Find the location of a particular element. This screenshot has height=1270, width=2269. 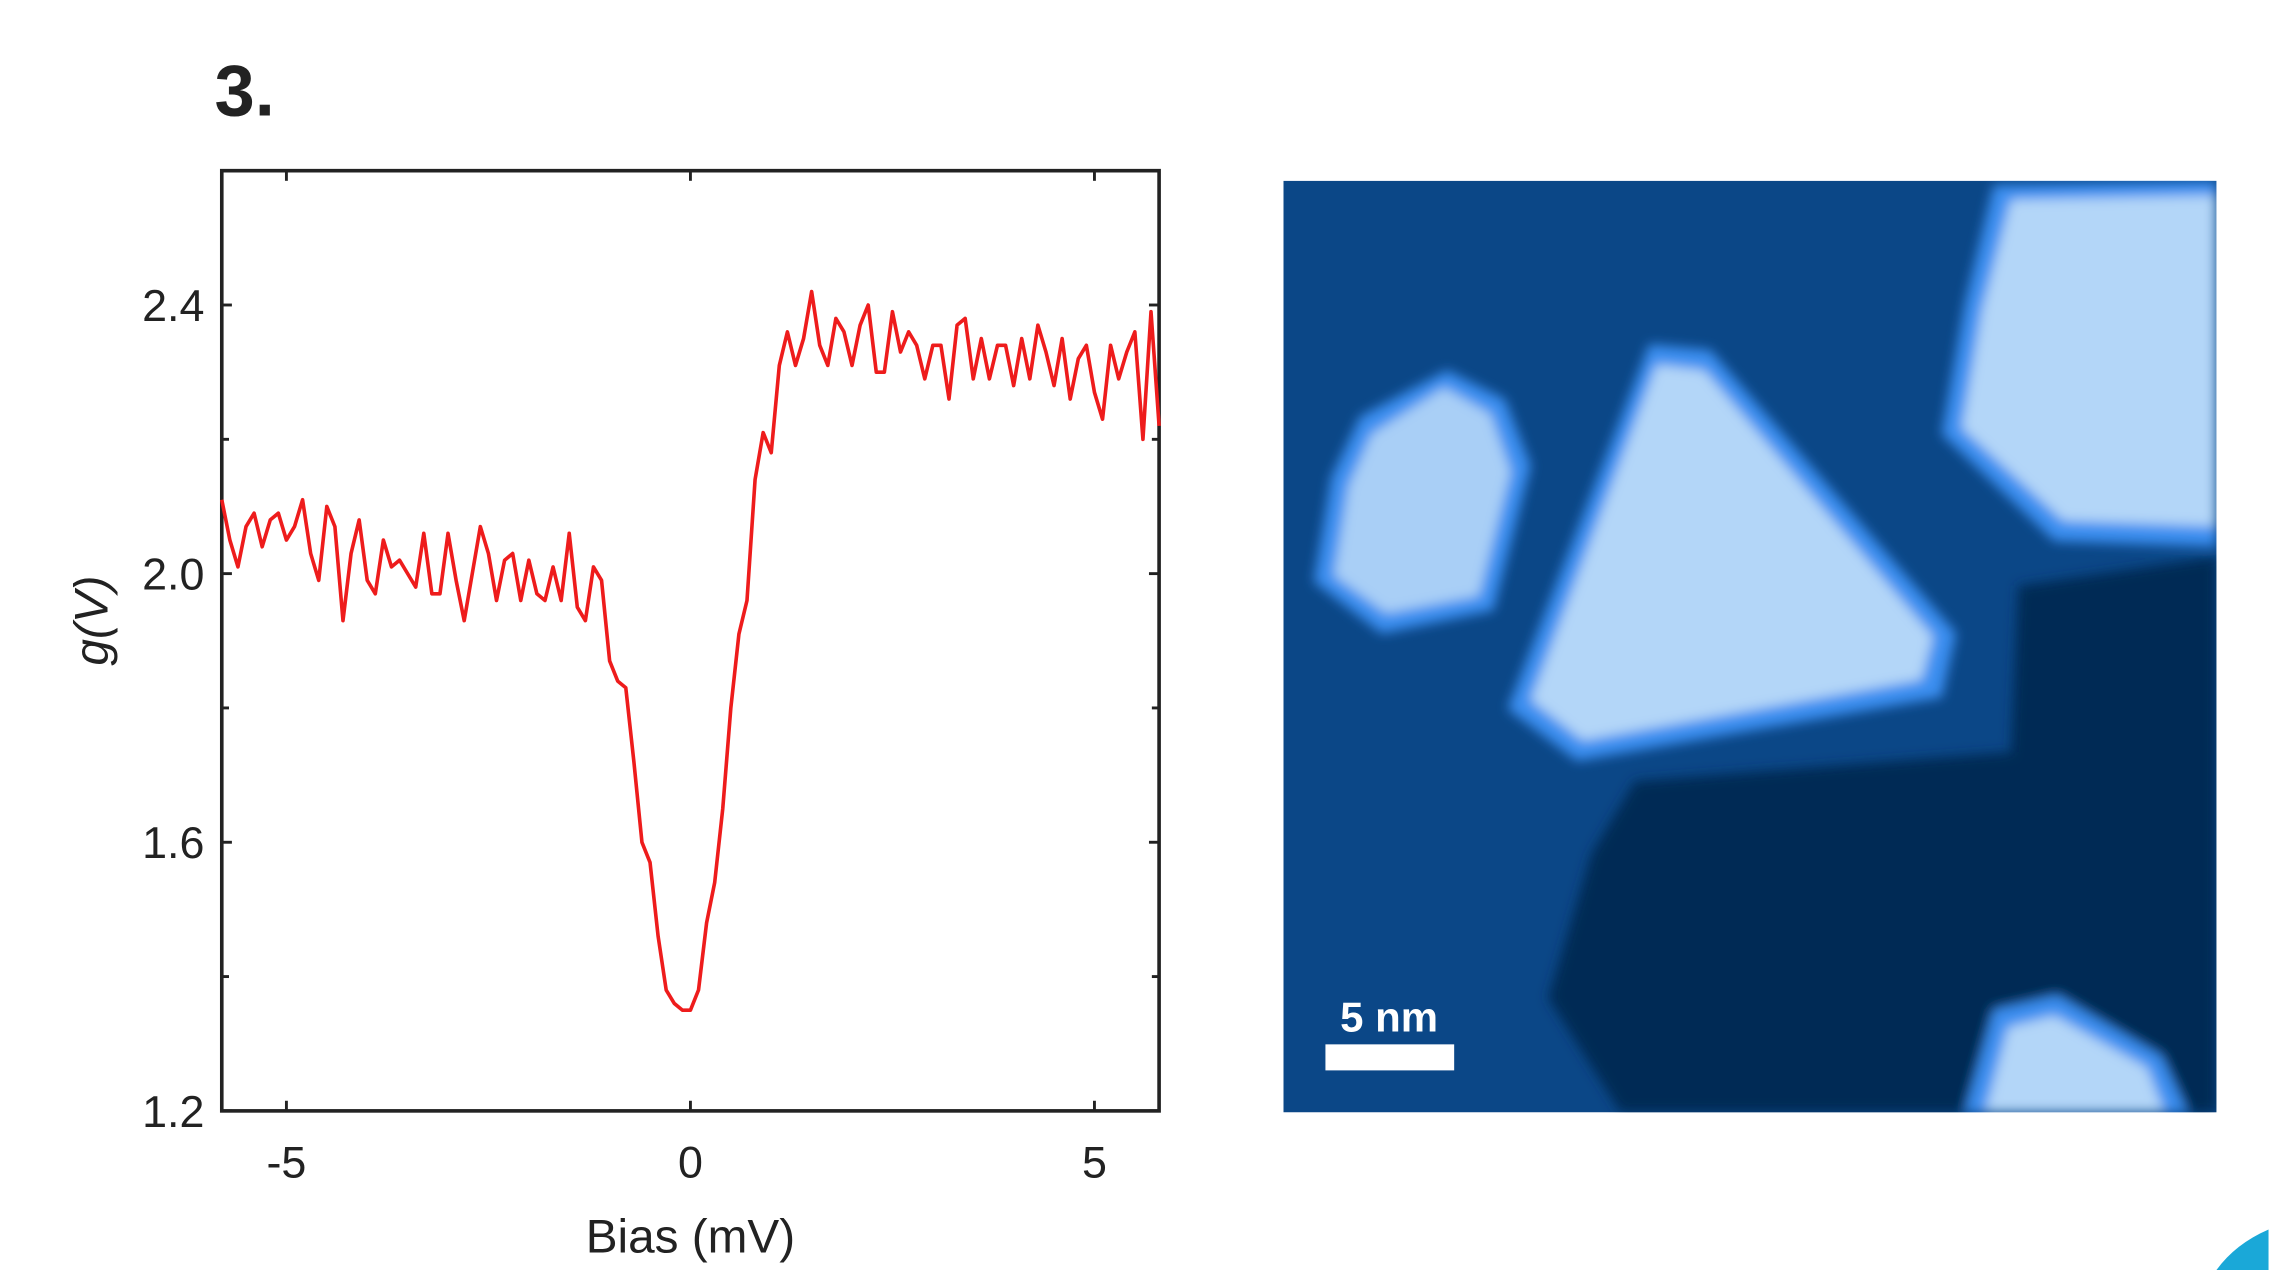

y-tick-label: 1.2 is located at coordinates (173, 1111).